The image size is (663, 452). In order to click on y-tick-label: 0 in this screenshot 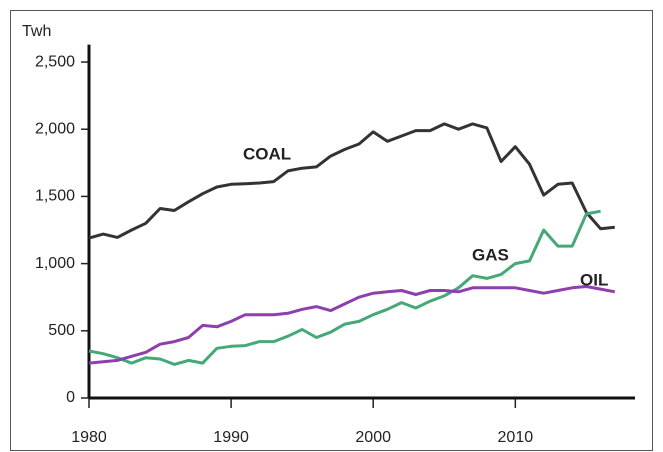, I will do `click(70, 397)`.